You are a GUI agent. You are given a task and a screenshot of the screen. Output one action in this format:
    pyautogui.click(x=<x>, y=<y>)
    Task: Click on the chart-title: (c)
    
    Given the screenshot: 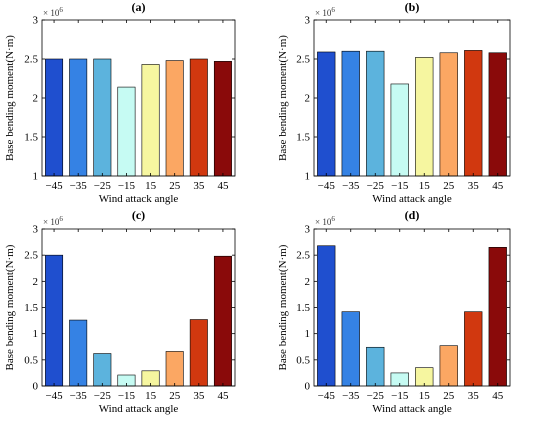 What is the action you would take?
    pyautogui.click(x=138, y=215)
    